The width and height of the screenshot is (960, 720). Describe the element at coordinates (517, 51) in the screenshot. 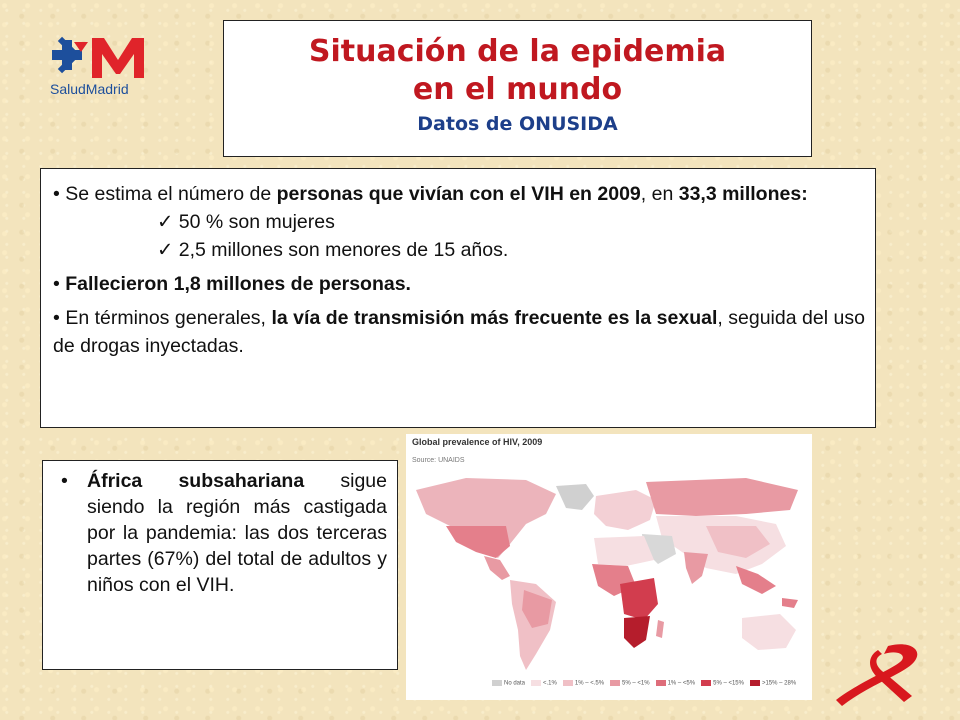

I see `title-line-1: Situación de la epidemia` at that location.